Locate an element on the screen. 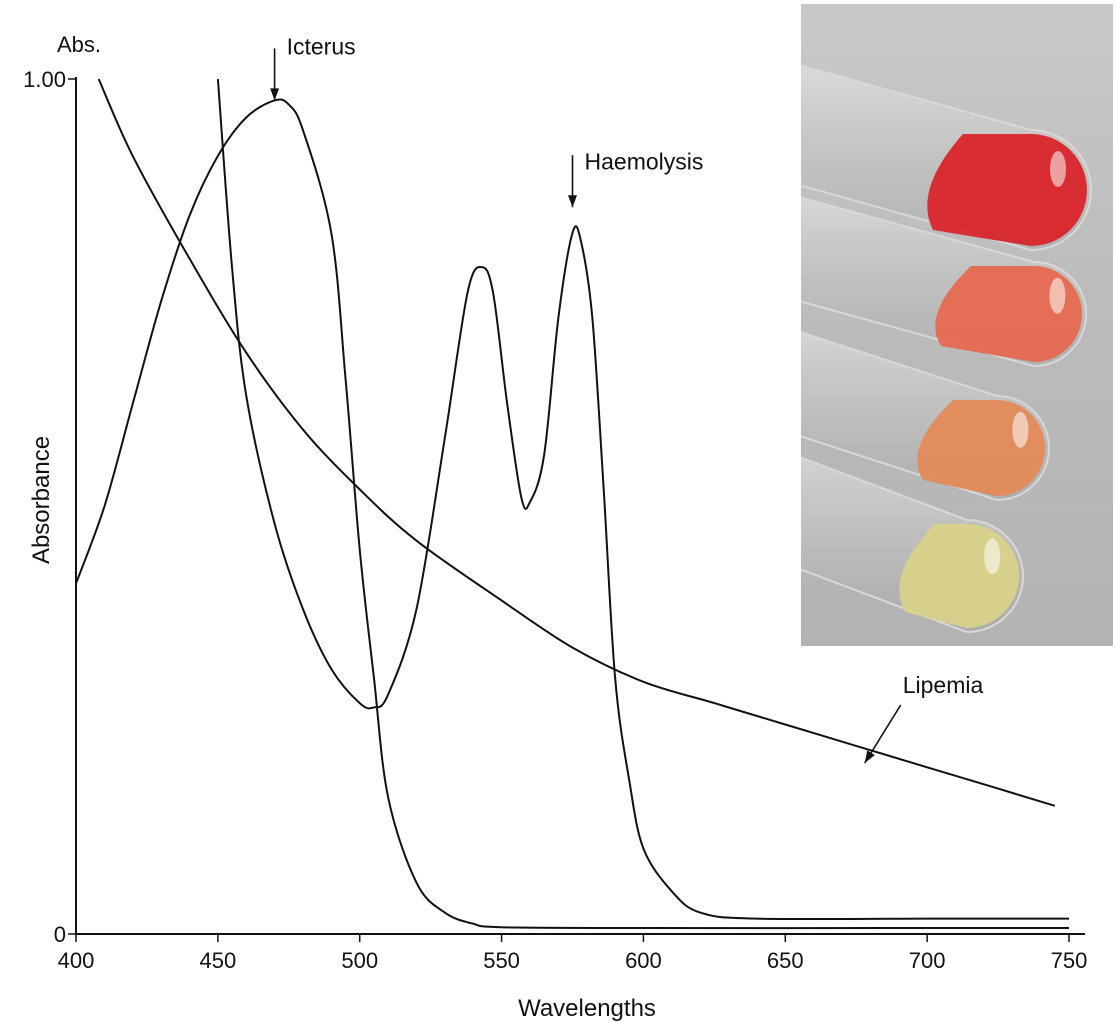  annotation-label: Haemolysis is located at coordinates (644, 161).